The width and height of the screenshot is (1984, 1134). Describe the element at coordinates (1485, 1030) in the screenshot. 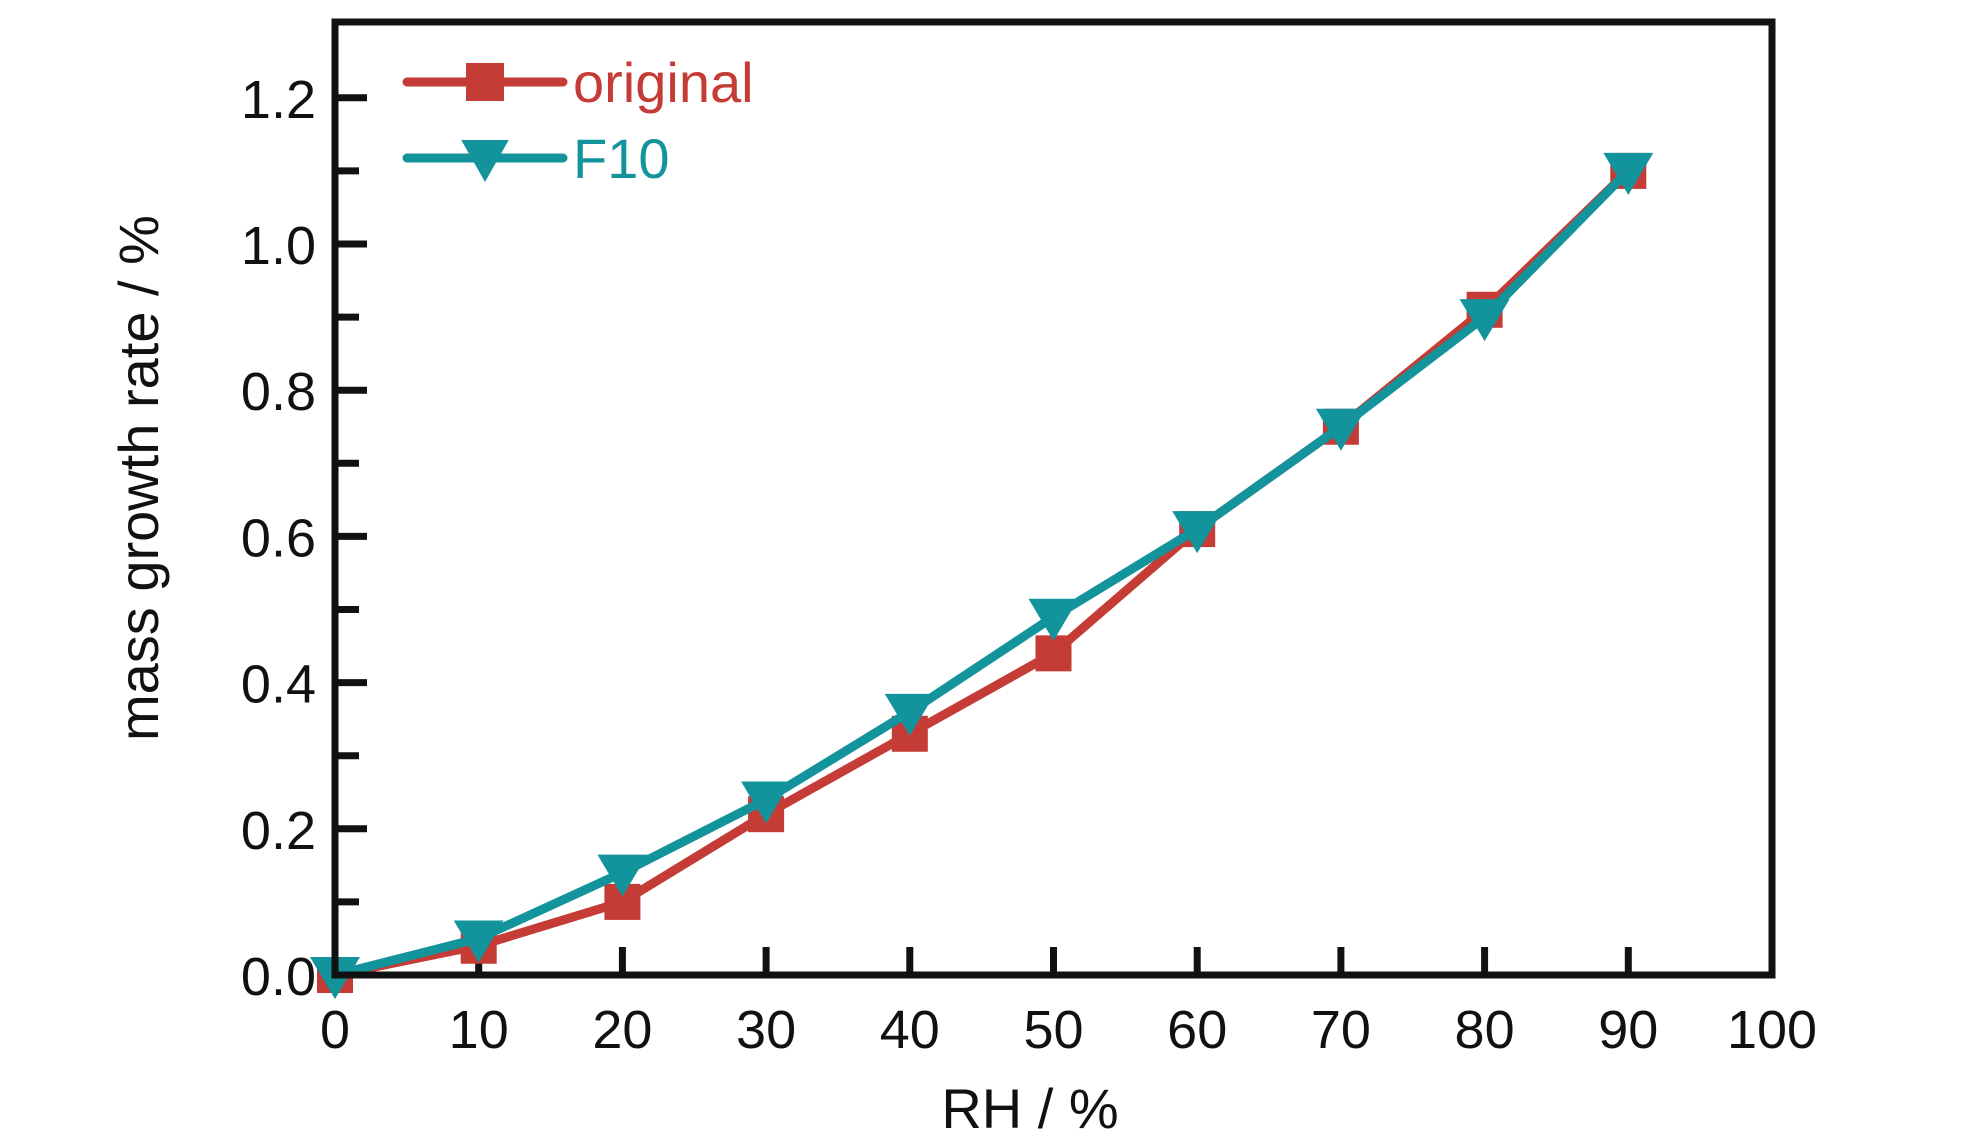

I see `x-tick-label: 80` at that location.